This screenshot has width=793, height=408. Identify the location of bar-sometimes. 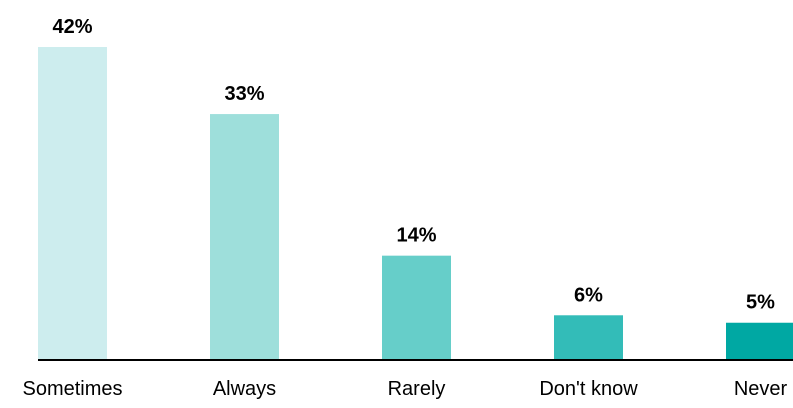
(72, 203).